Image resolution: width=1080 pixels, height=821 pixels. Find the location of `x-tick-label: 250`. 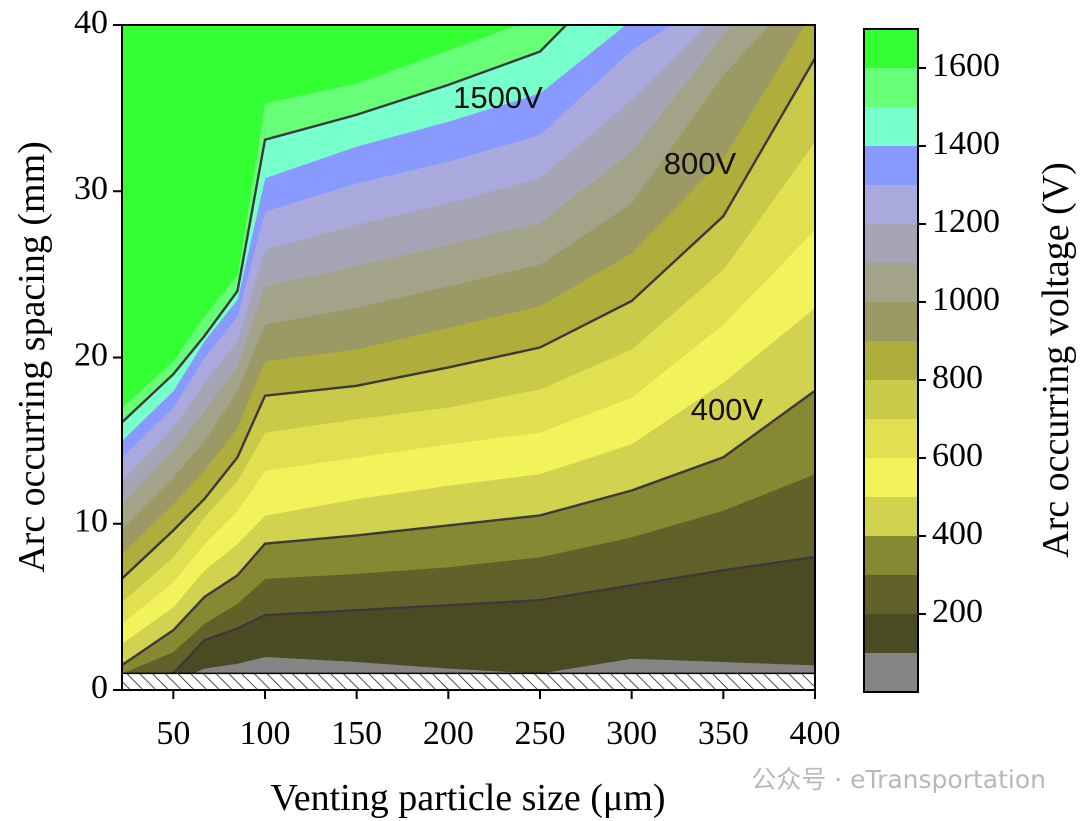

x-tick-label: 250 is located at coordinates (540, 733).